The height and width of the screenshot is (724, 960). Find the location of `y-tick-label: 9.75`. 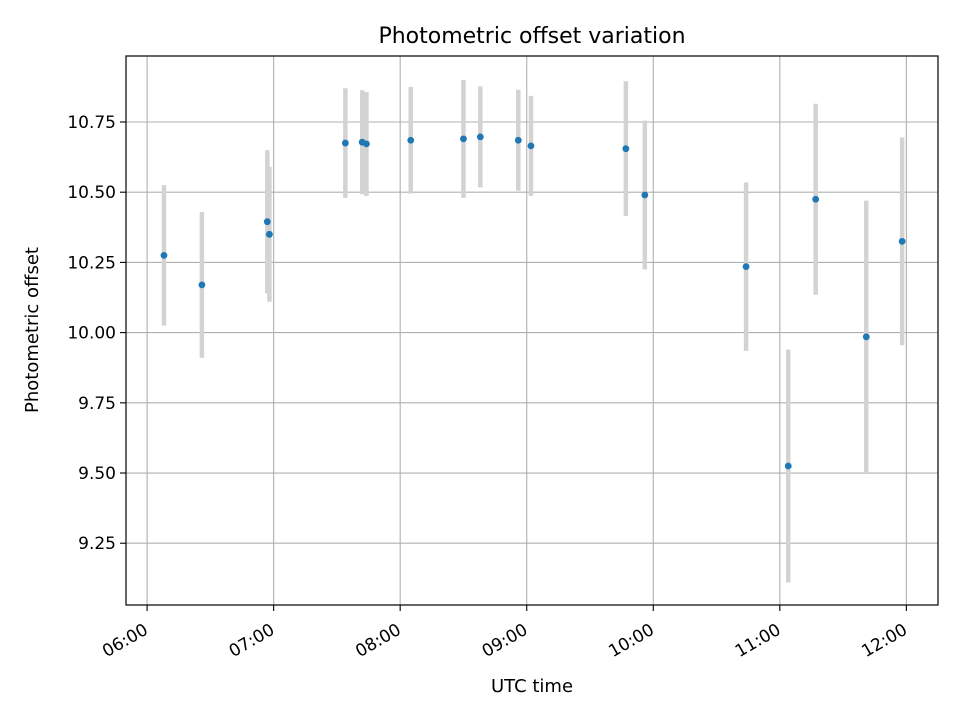

y-tick-label: 9.75 is located at coordinates (97, 404).